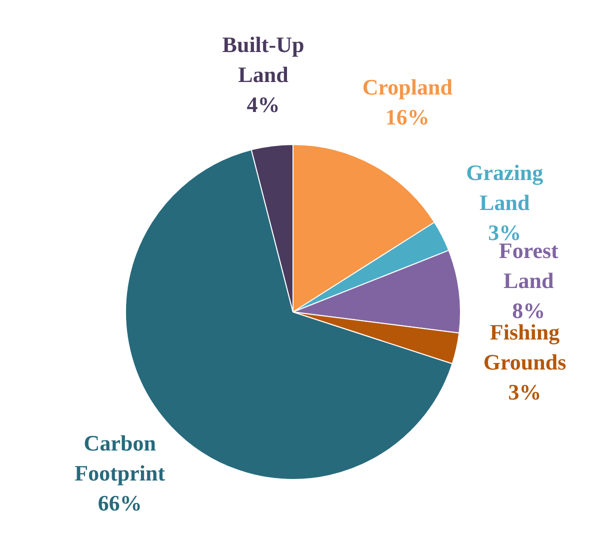 This screenshot has width=592, height=542. Describe the element at coordinates (407, 117) in the screenshot. I see `data-label: 16%` at that location.